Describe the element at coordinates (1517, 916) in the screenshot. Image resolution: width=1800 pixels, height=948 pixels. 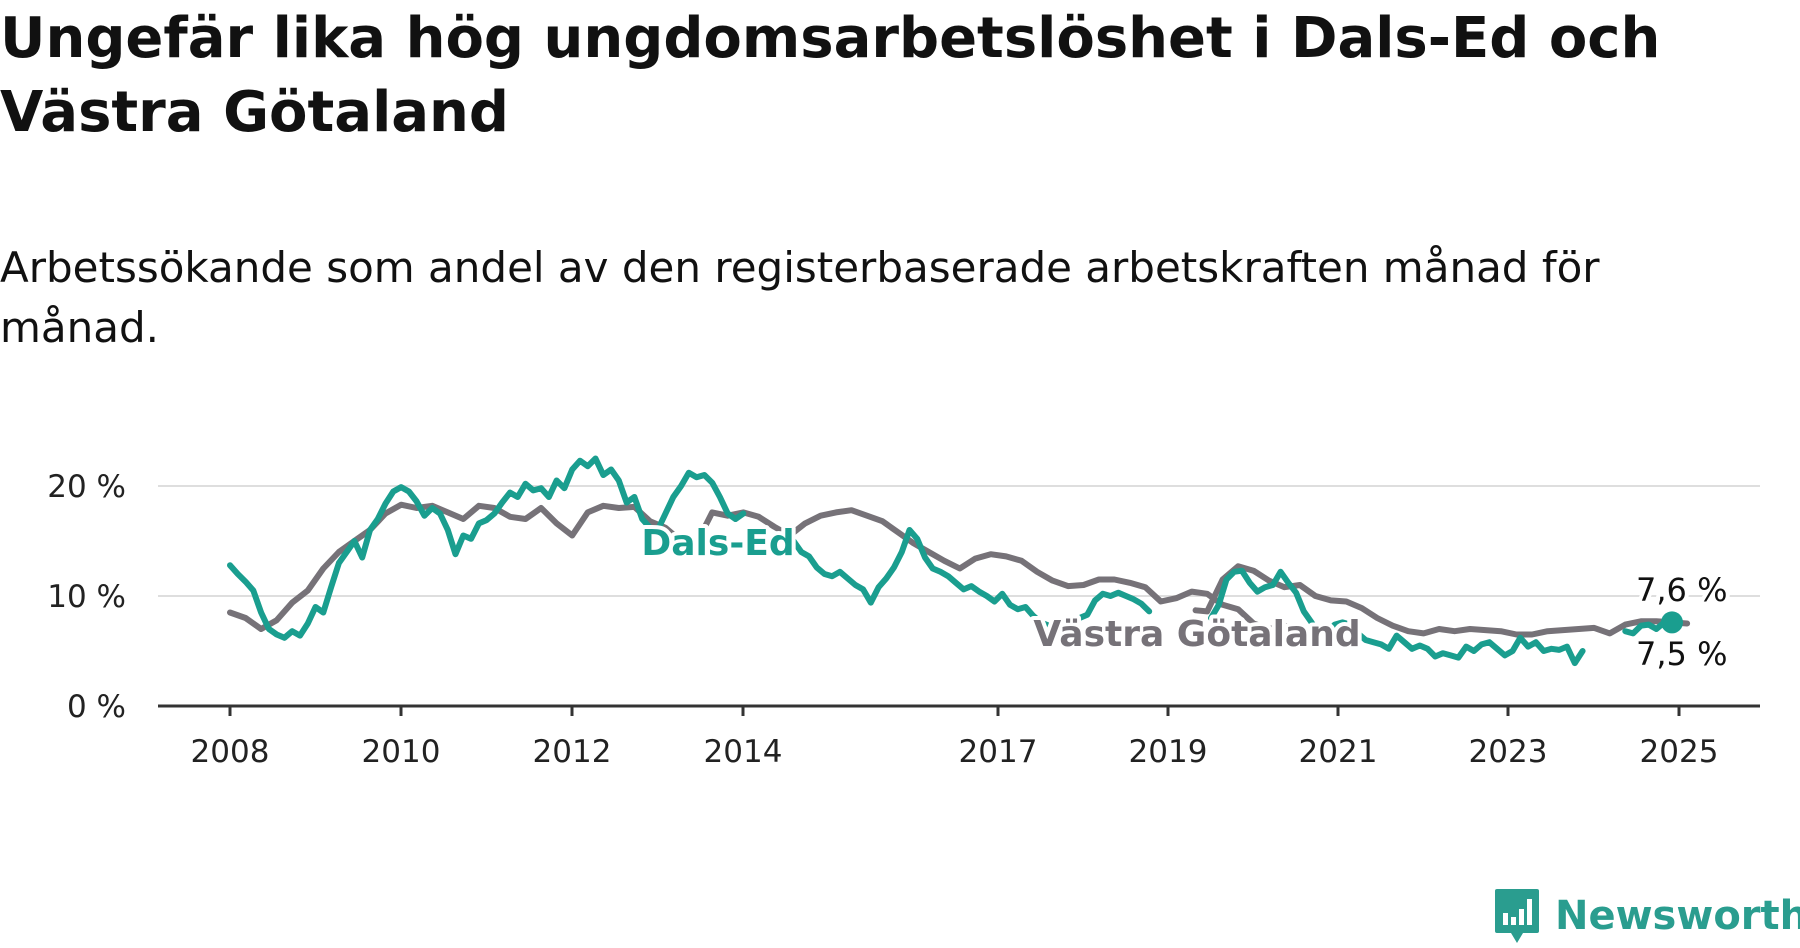
I see `newsworthy-logo-icon` at that location.